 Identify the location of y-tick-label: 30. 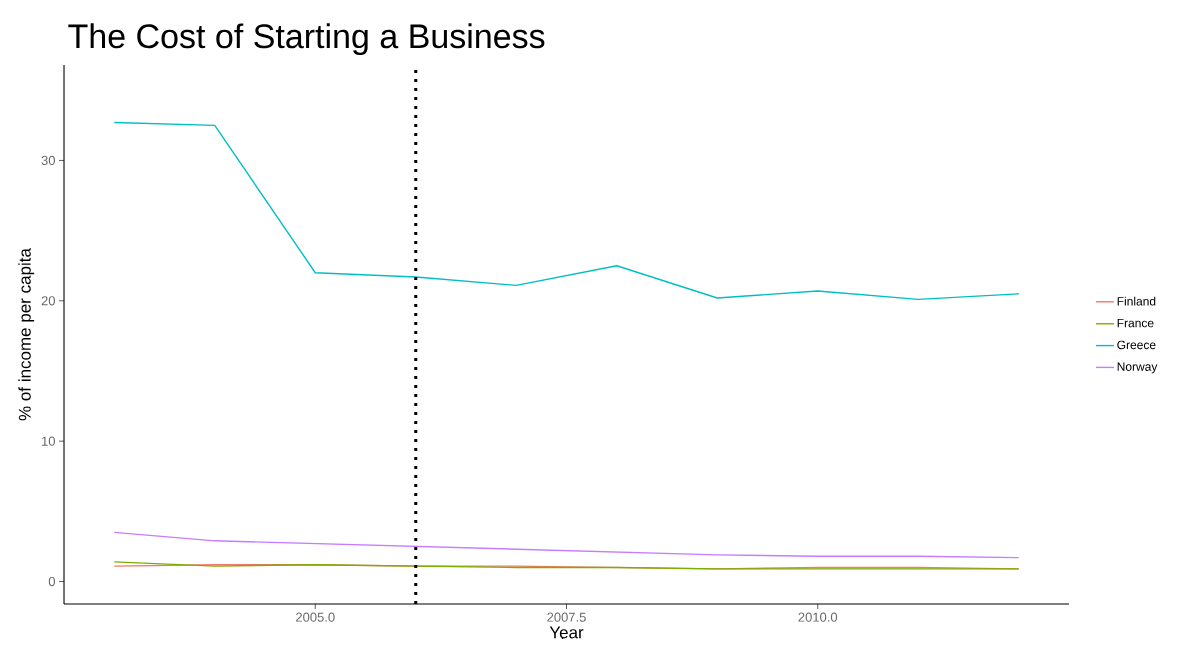
(48, 160).